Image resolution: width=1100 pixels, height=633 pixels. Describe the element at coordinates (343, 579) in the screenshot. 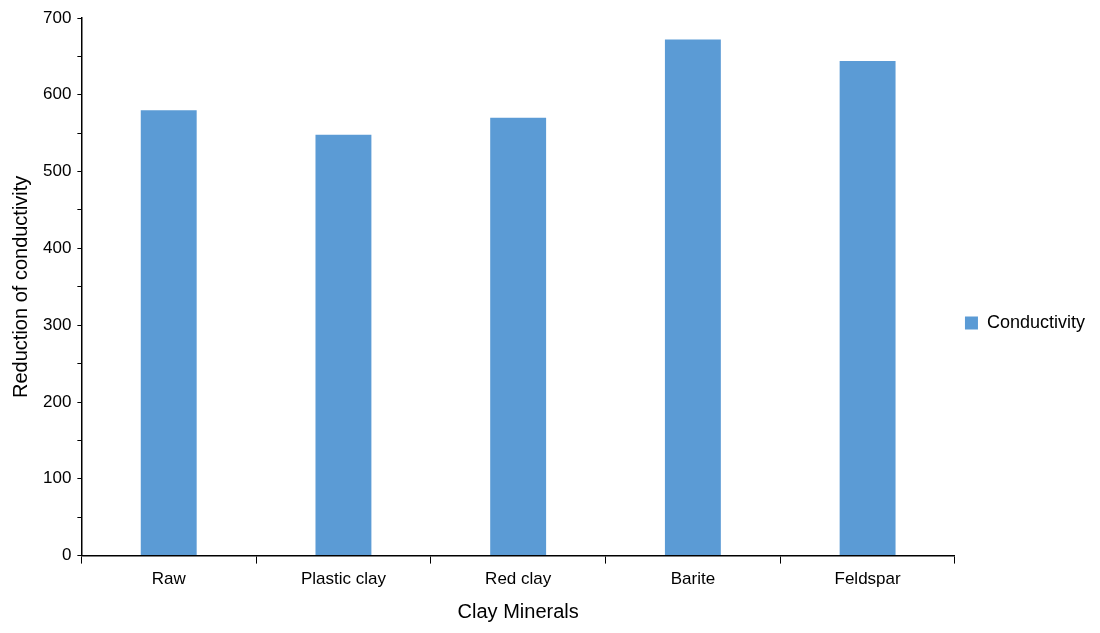

I see `x-tick-label: Plastic clay` at that location.